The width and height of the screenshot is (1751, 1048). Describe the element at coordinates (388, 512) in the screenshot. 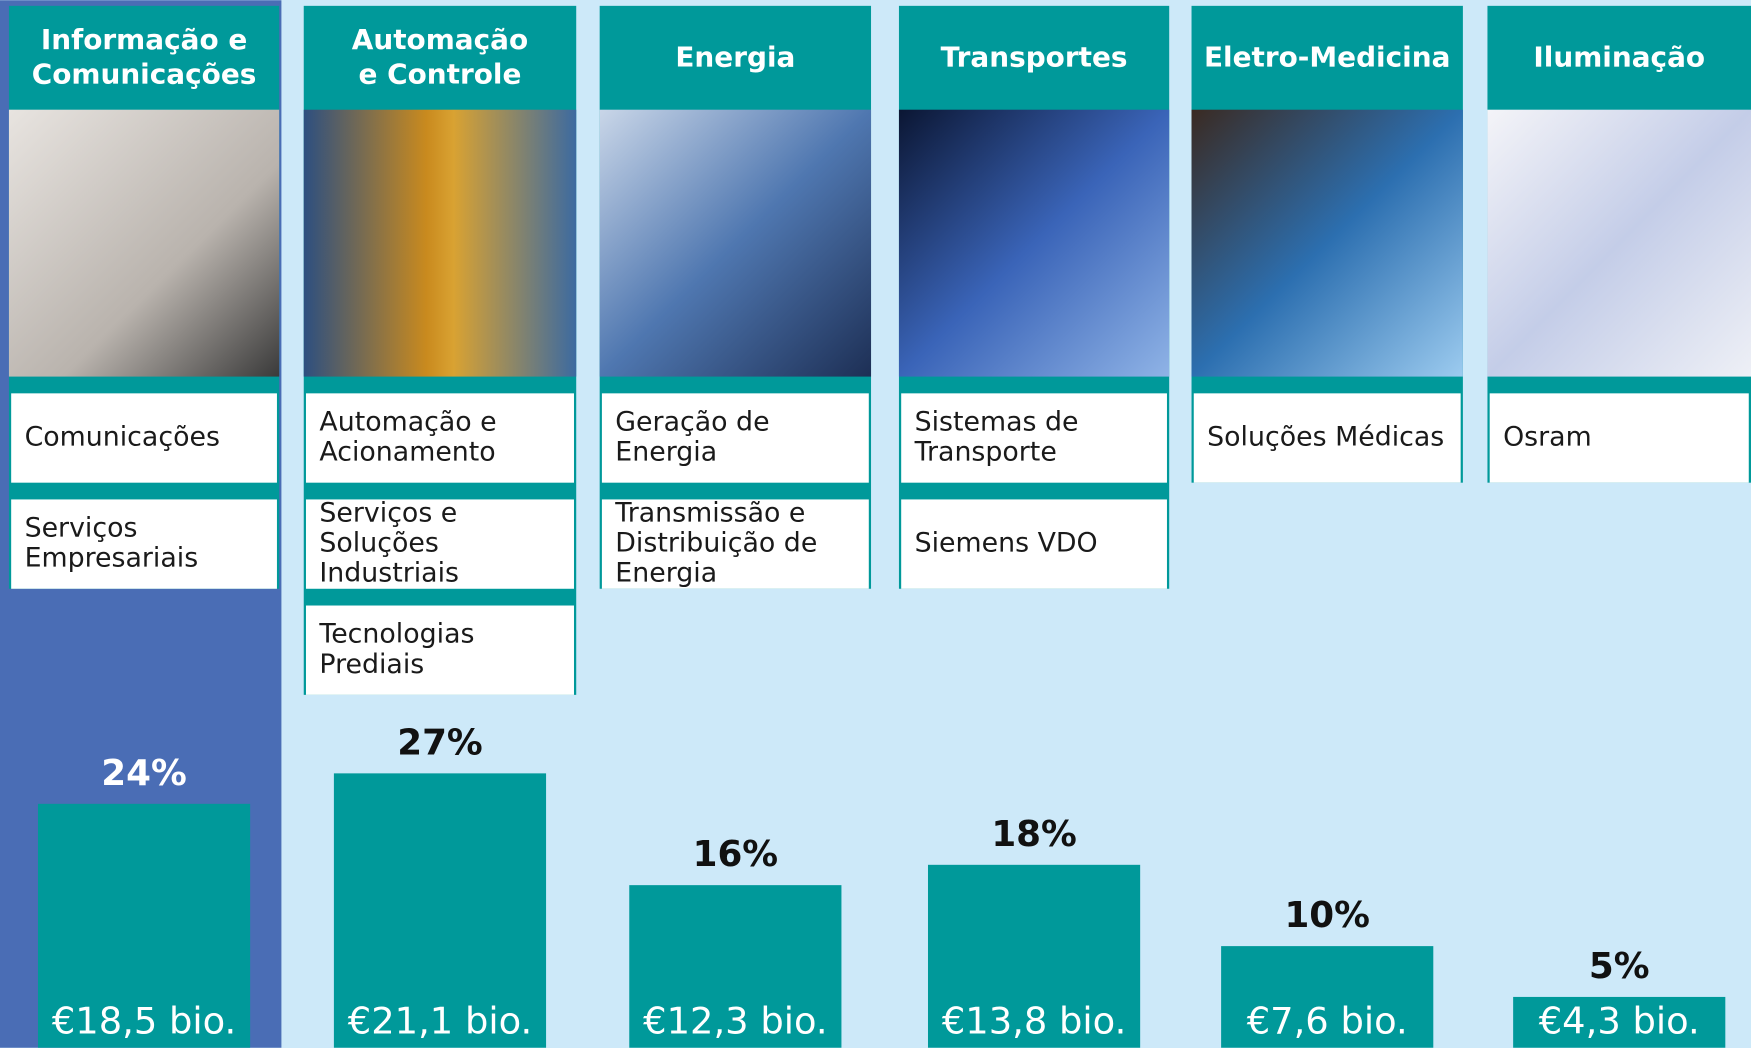

I see `division-label-line: Serviços e` at that location.